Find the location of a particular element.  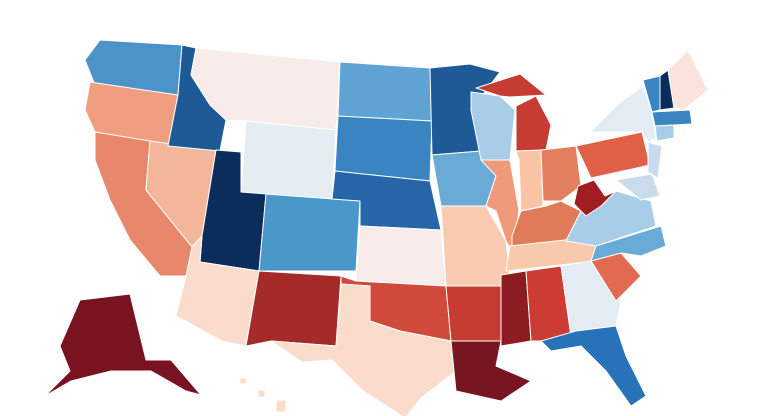

state-me is located at coordinates (688, 80).